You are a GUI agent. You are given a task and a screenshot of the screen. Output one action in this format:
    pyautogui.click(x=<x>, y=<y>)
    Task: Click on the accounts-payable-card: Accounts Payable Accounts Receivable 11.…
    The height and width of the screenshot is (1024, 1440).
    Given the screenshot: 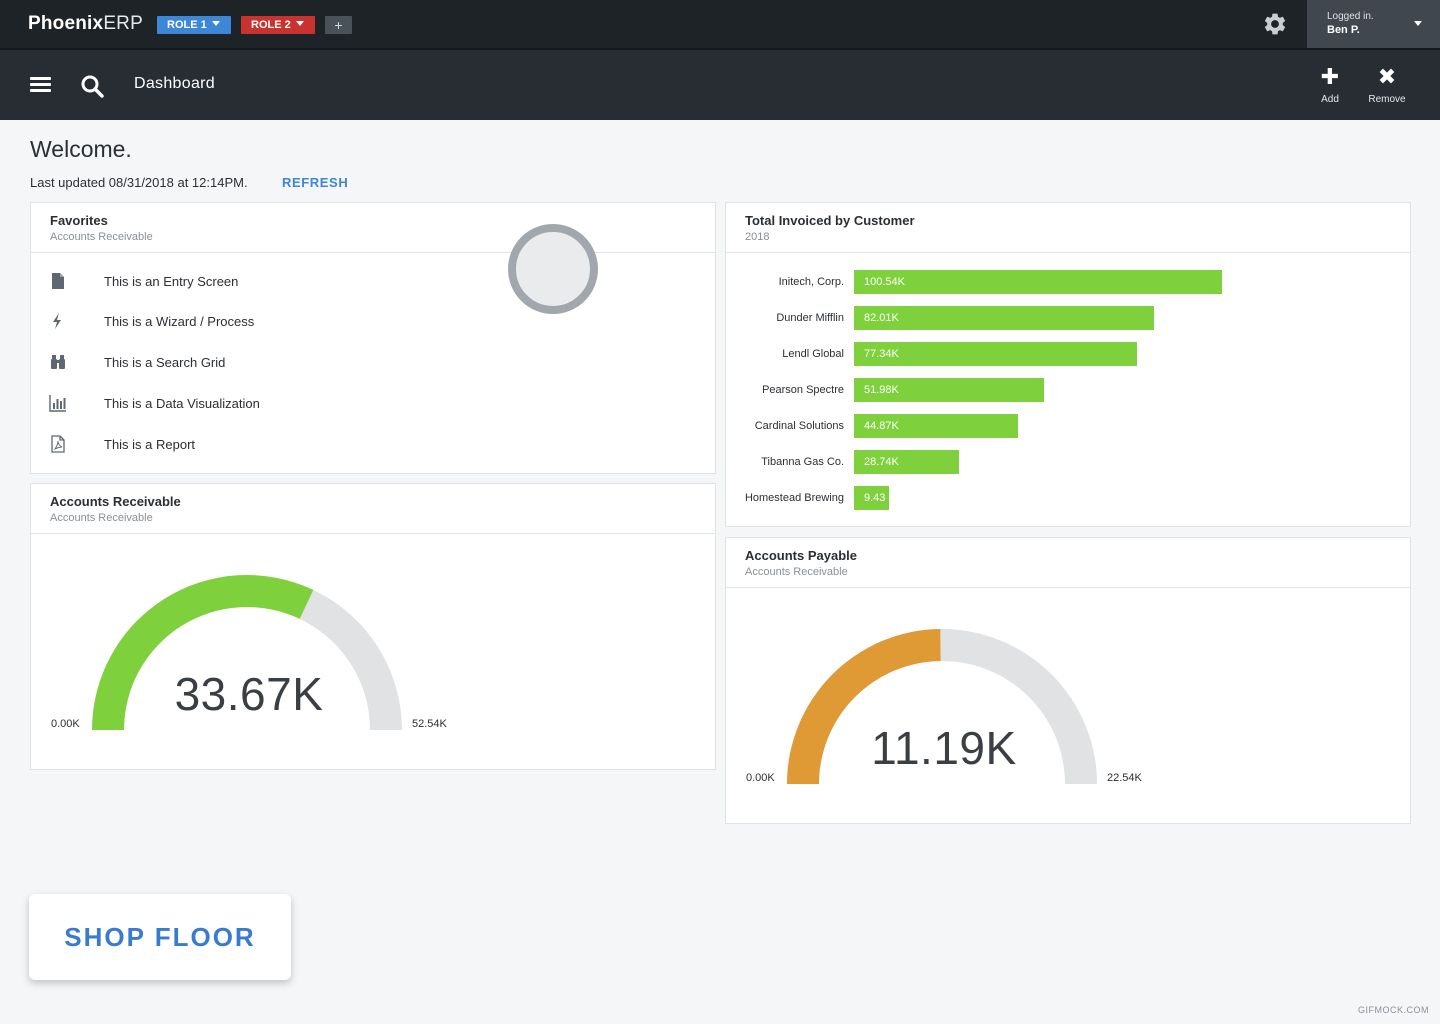 What is the action you would take?
    pyautogui.click(x=1068, y=680)
    